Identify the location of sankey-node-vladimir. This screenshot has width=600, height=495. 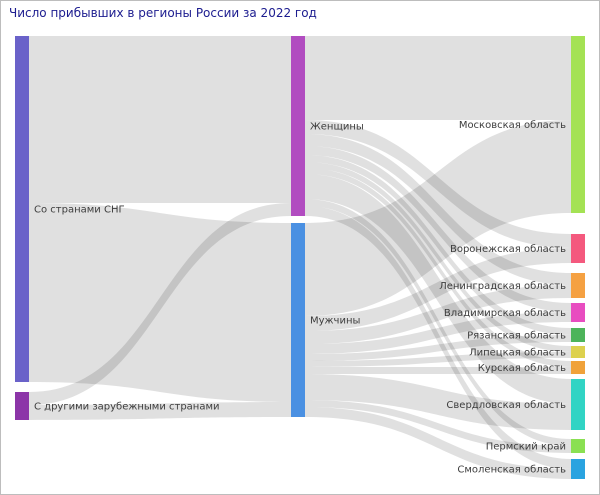
(578, 312).